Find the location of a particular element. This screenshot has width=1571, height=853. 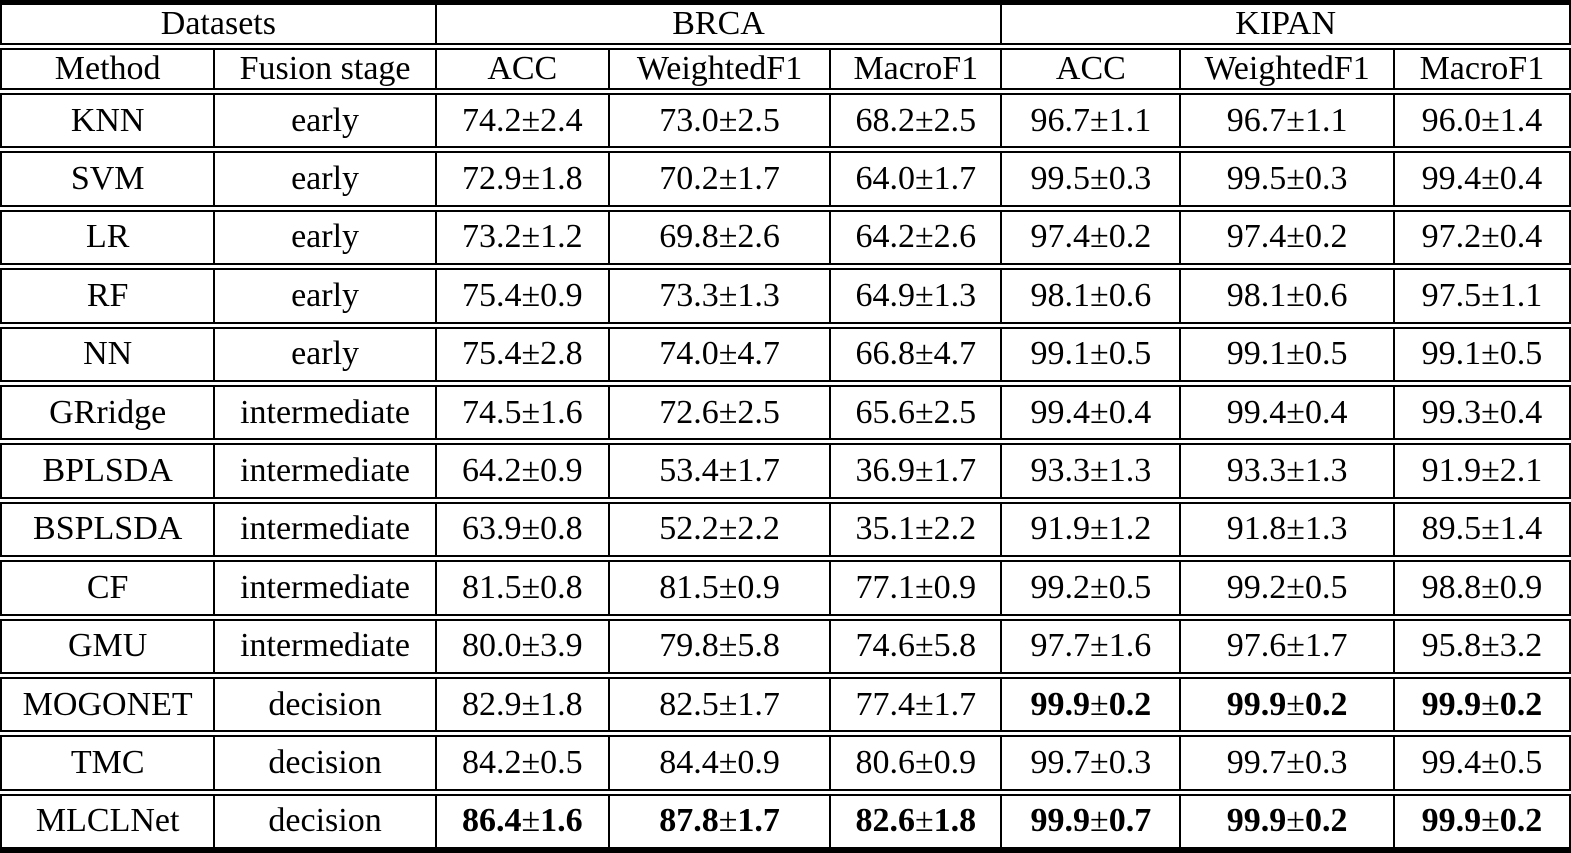

metric-cell: 99.2±0.5 is located at coordinates (1286, 586).